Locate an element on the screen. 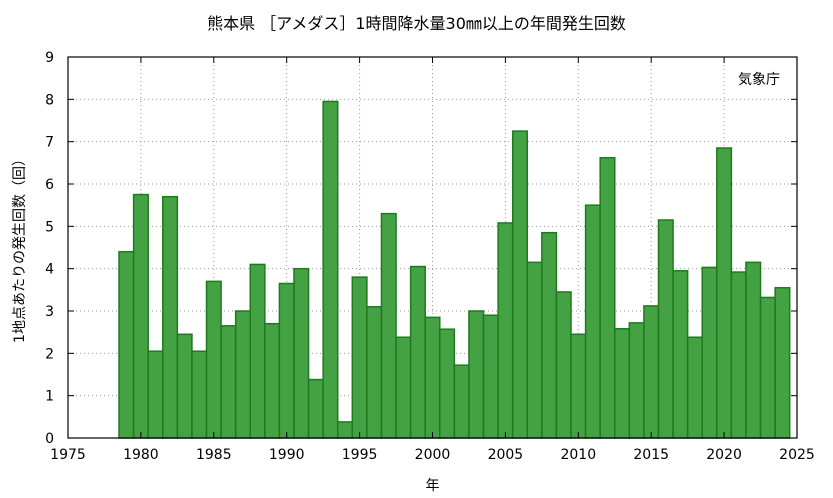 The height and width of the screenshot is (498, 833). bar-2010 is located at coordinates (578, 386).